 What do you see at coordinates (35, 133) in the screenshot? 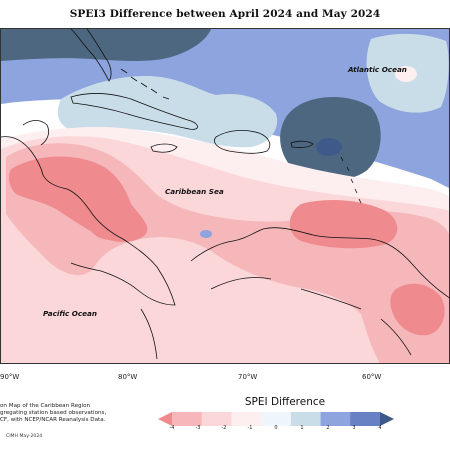
I see `yucatan-coast` at bounding box center [35, 133].